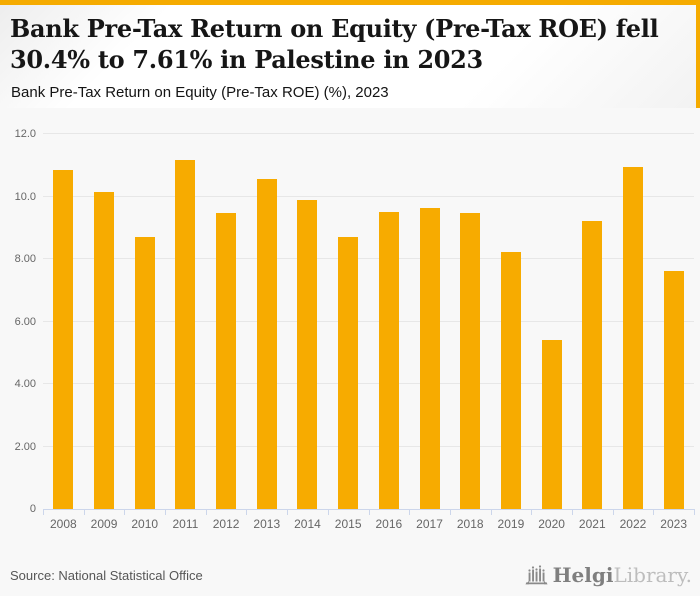 This screenshot has height=596, width=700. What do you see at coordinates (348, 372) in the screenshot?
I see `bar-2015` at bounding box center [348, 372].